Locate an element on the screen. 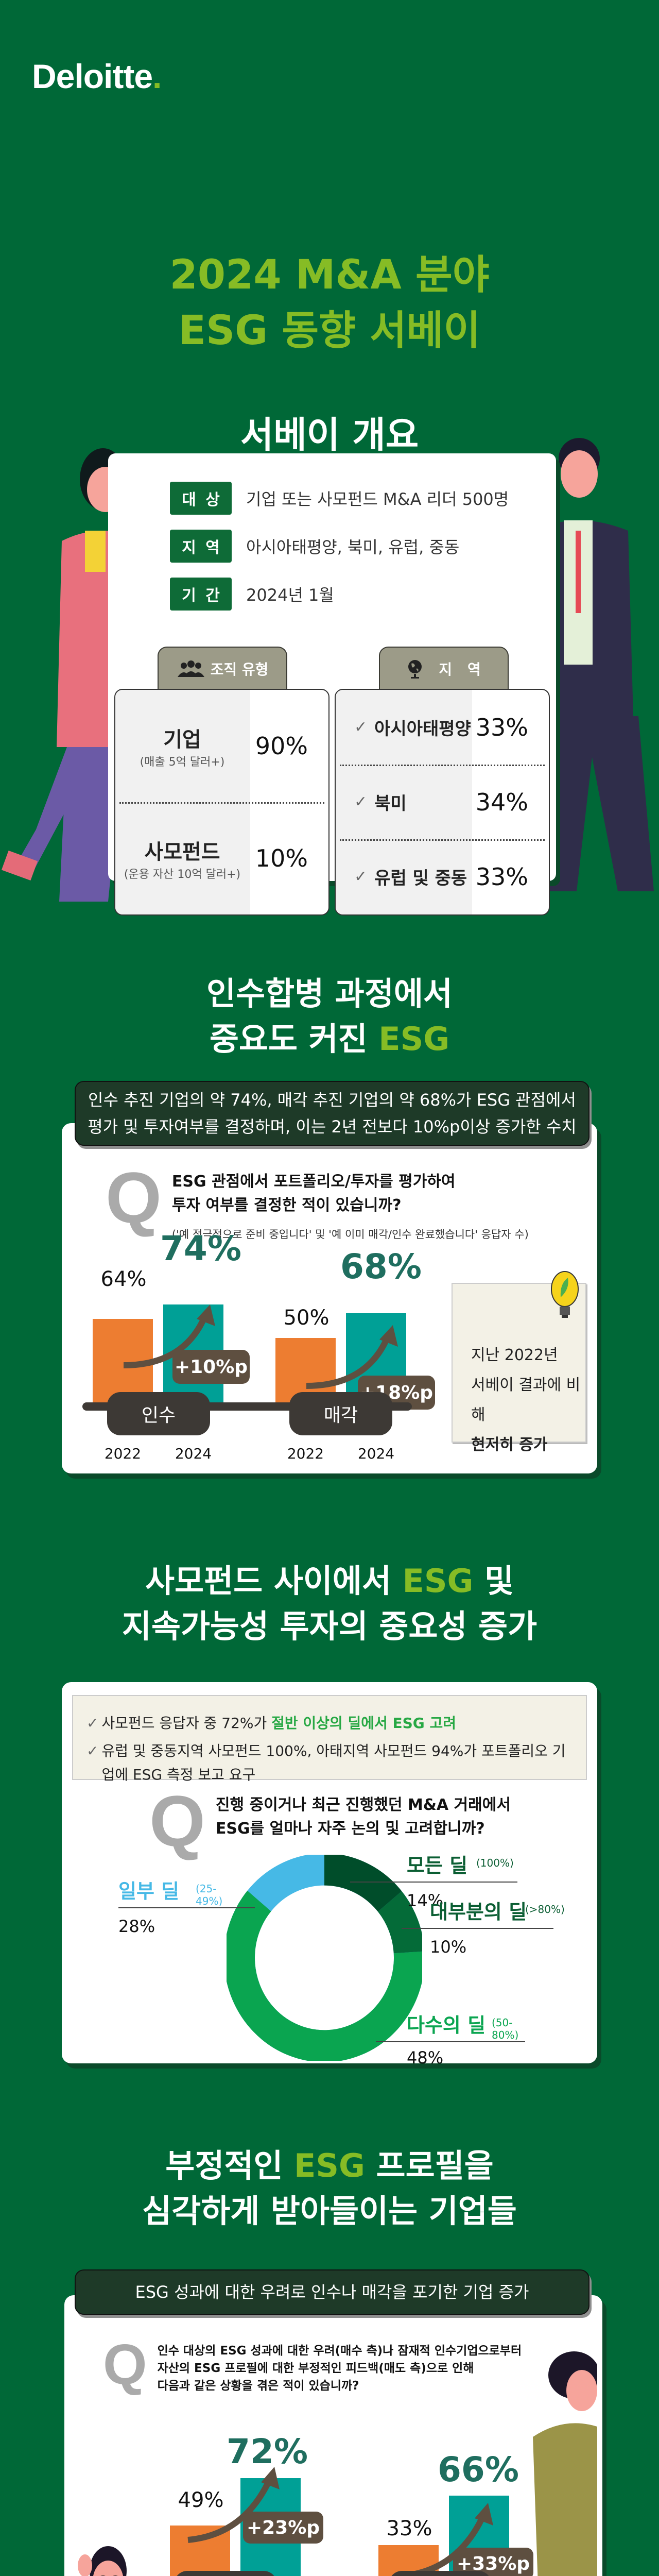 This screenshot has height=2576, width=659. legend-most-deals: 대부분의 딜 (>80%) 10% is located at coordinates (484, 1926).